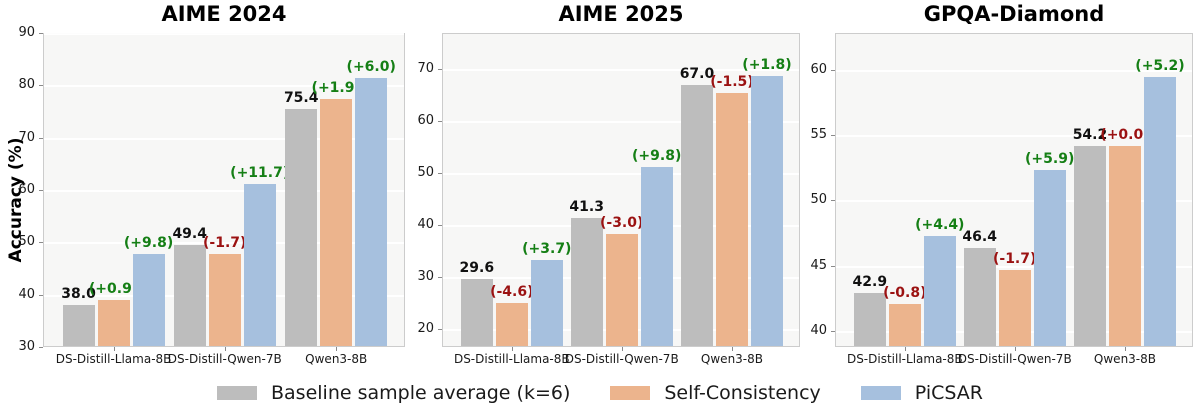 Image resolution: width=1200 pixels, height=416 pixels. Describe the element at coordinates (1125, 134) in the screenshot. I see `delta-label: (+0.0)` at that location.